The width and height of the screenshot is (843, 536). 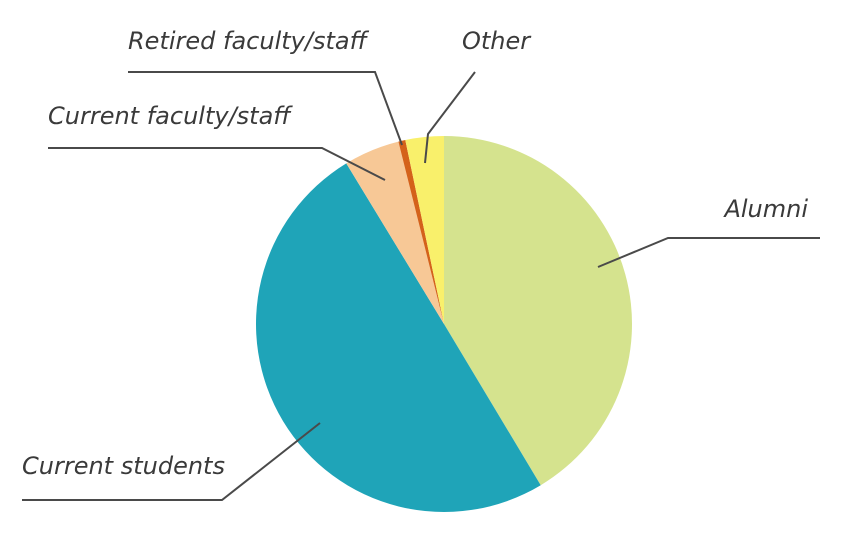 I want to click on slice-label: Current faculty/staff, so click(x=170, y=116).